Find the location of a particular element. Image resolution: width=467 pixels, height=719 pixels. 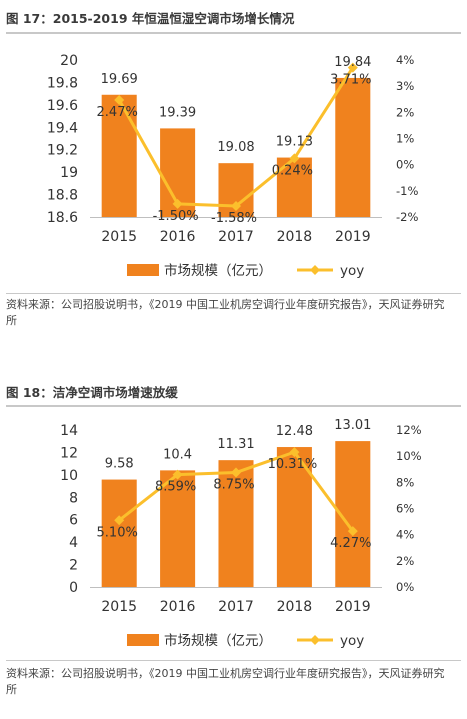

chart1-yoy-value-label: 8.75% is located at coordinates (233, 485).